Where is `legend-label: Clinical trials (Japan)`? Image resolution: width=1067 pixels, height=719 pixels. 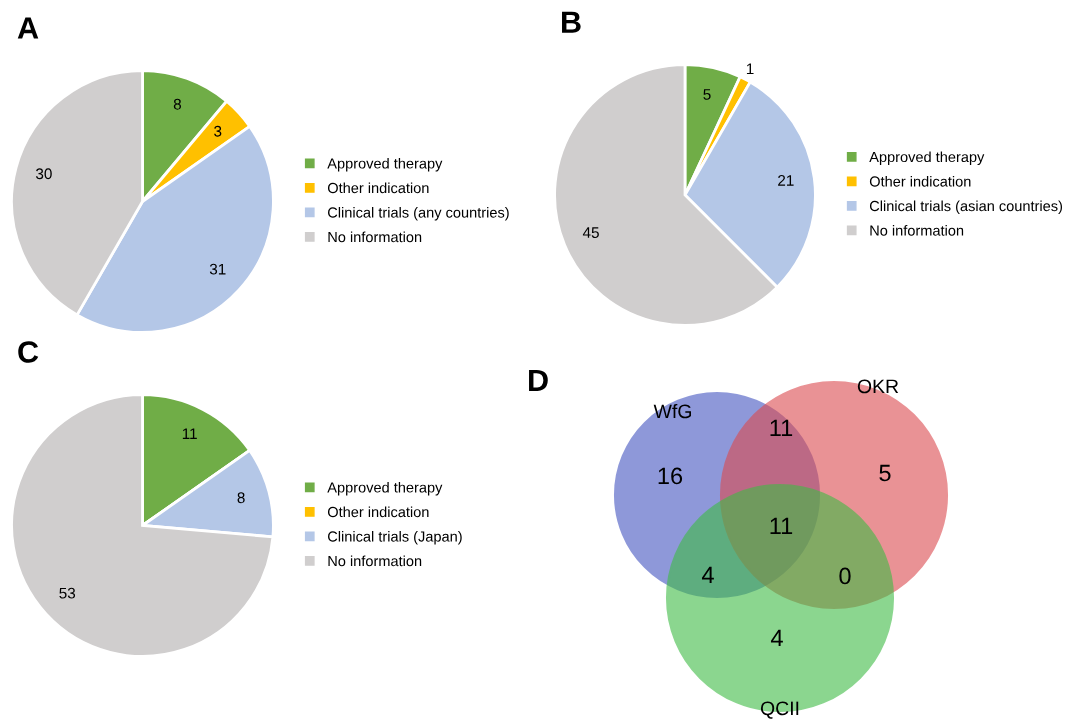
legend-label: Clinical trials (Japan) is located at coordinates (395, 537).